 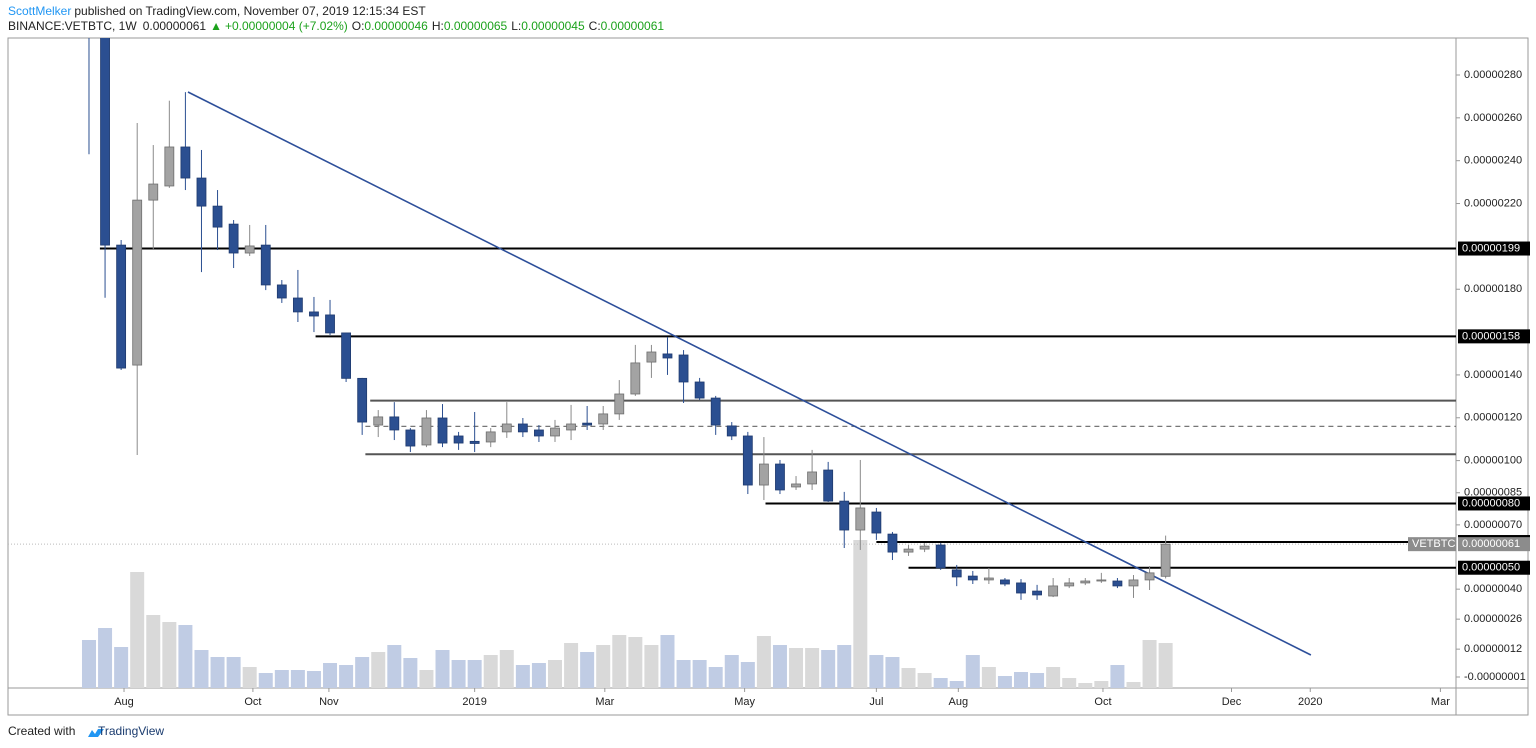 What do you see at coordinates (744, 702) in the screenshot?
I see `x-tick-label: May` at bounding box center [744, 702].